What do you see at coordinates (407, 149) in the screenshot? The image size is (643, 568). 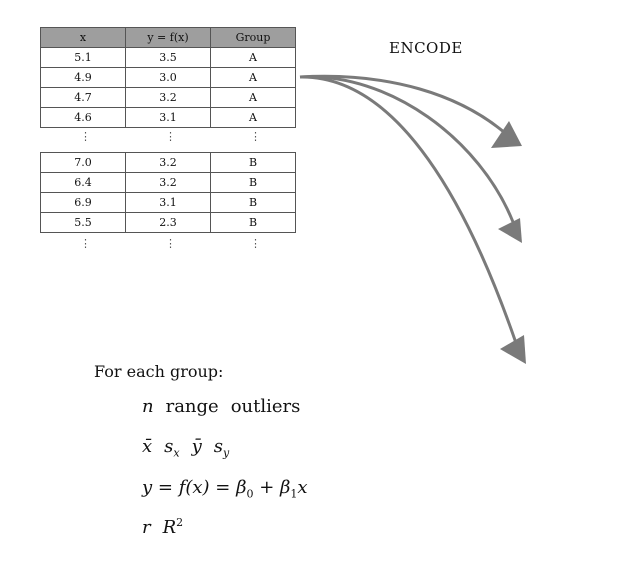 I see `encode-arrow-2-curve` at bounding box center [407, 149].